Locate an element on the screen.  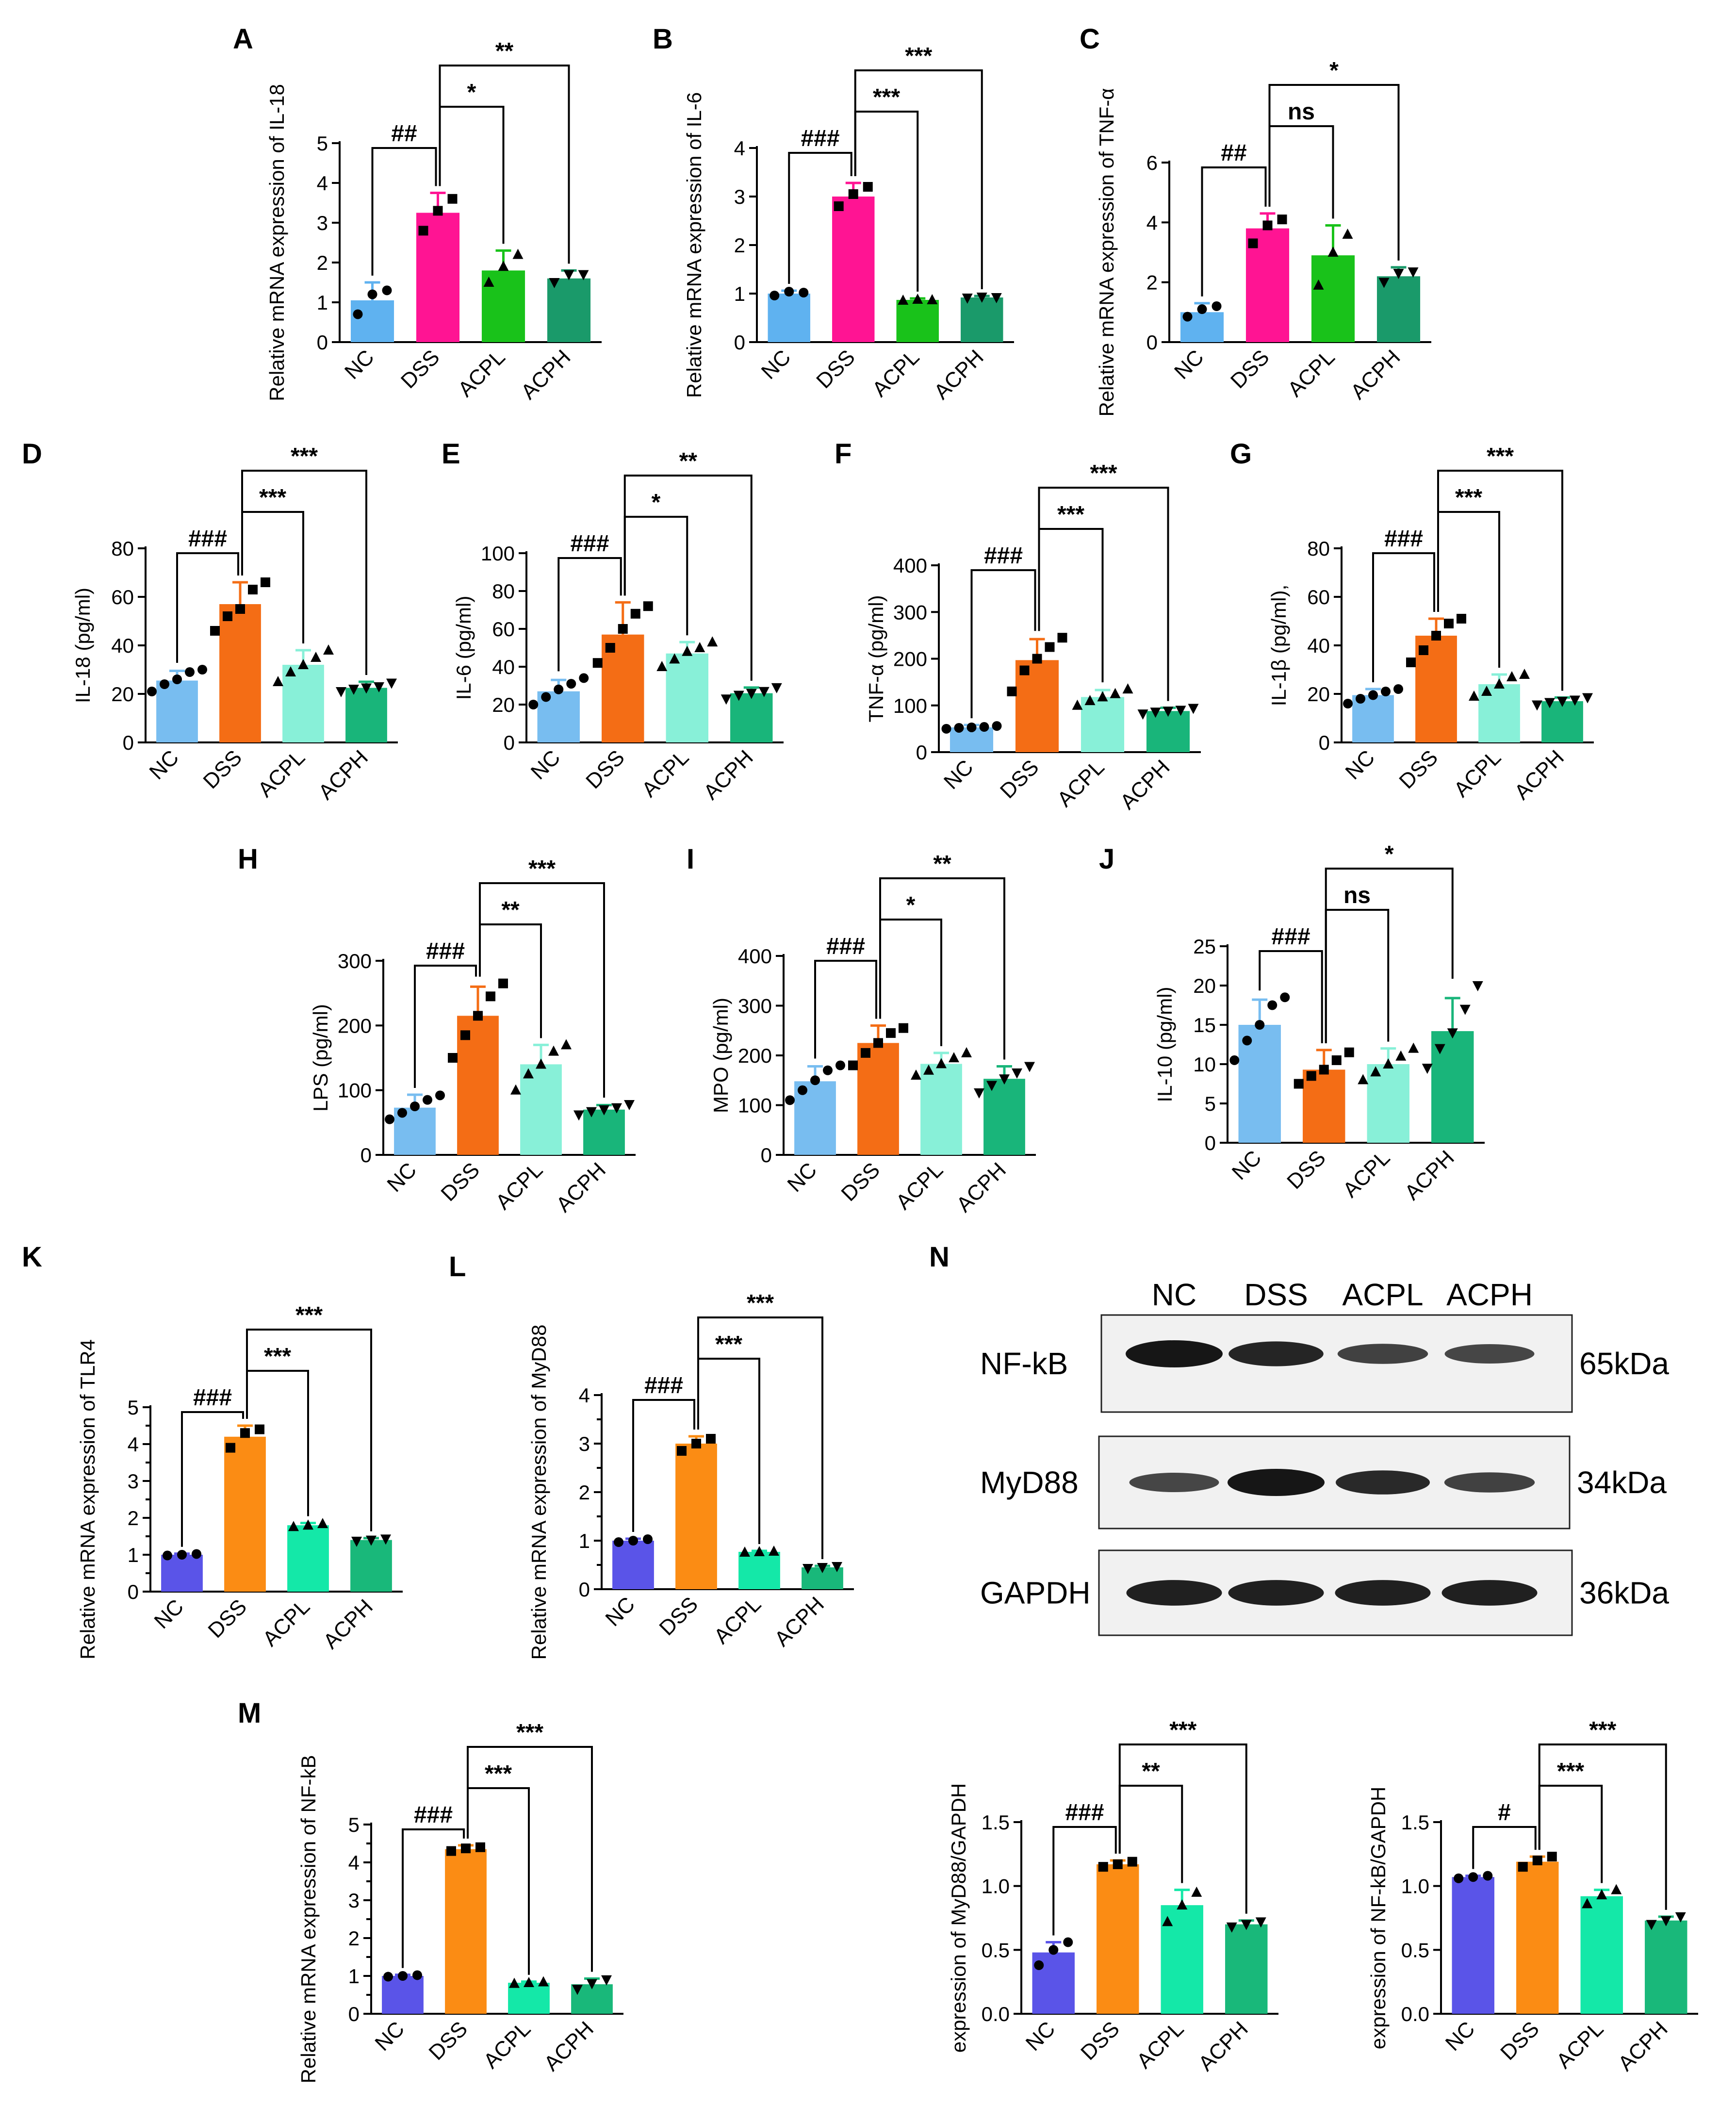
y-tick-label: 1.0 is located at coordinates (996, 1886).